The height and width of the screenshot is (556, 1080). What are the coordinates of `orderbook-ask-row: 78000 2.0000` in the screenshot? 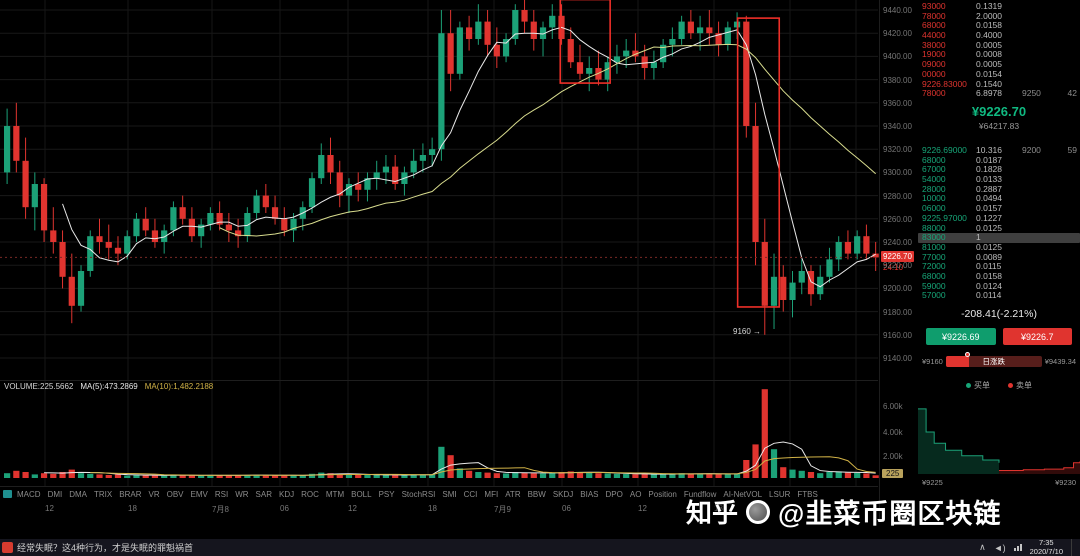 It's located at (999, 16).